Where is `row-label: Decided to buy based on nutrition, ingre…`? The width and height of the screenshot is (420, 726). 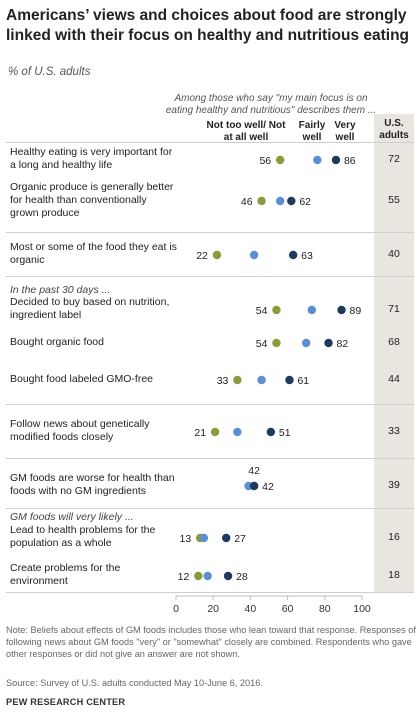
row-label: Decided to buy based on nutrition, ingre… is located at coordinates (90, 308).